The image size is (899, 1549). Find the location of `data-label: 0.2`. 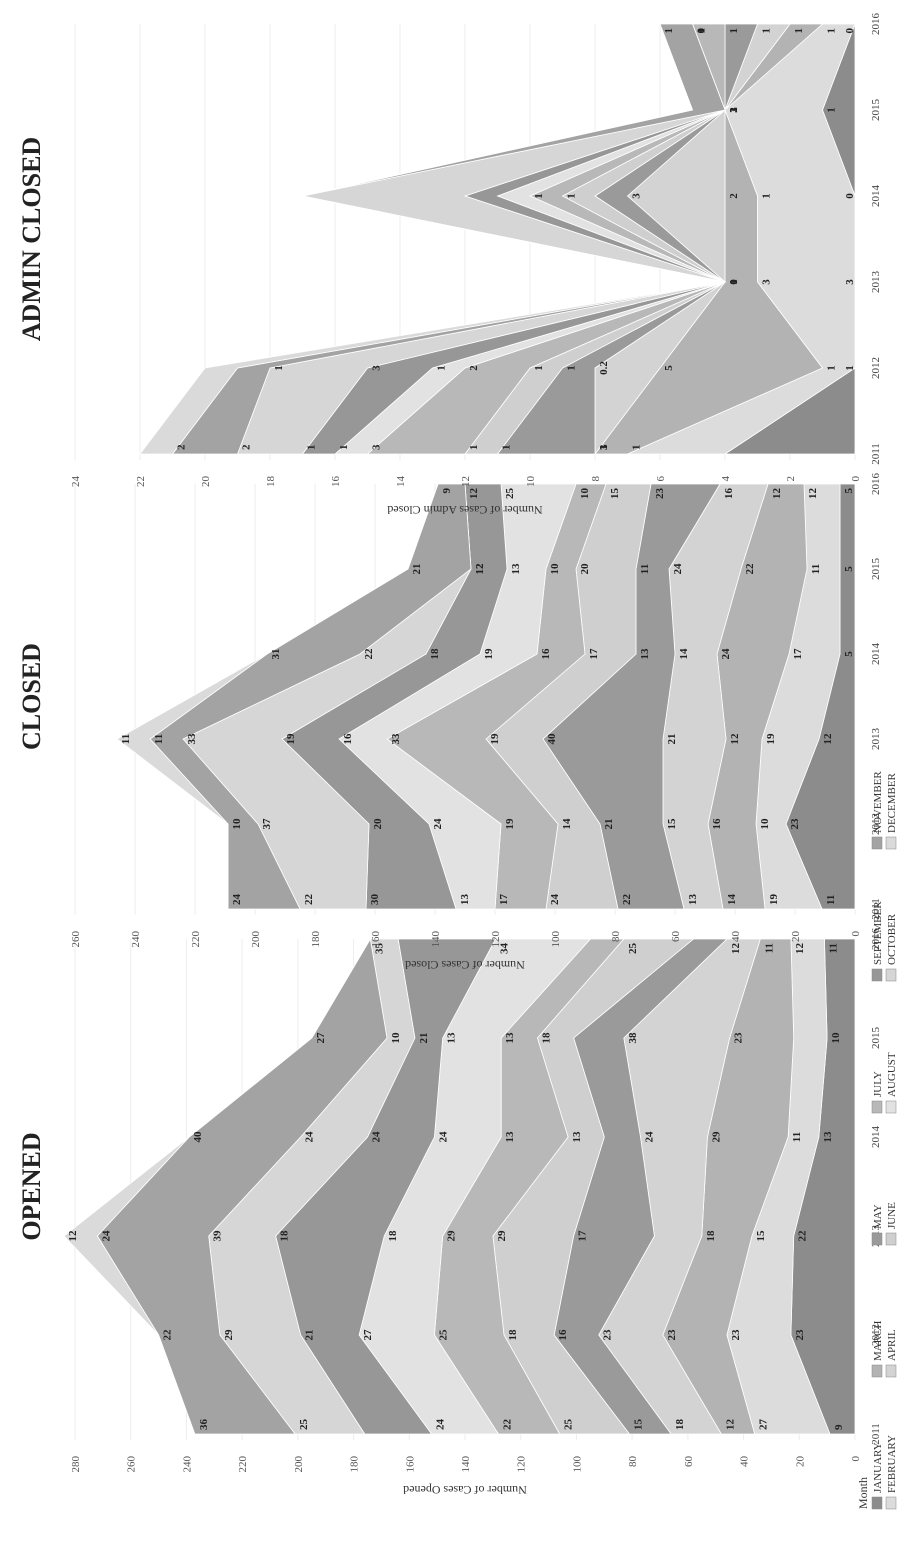

data-label: 0.2 is located at coordinates (604, 368).